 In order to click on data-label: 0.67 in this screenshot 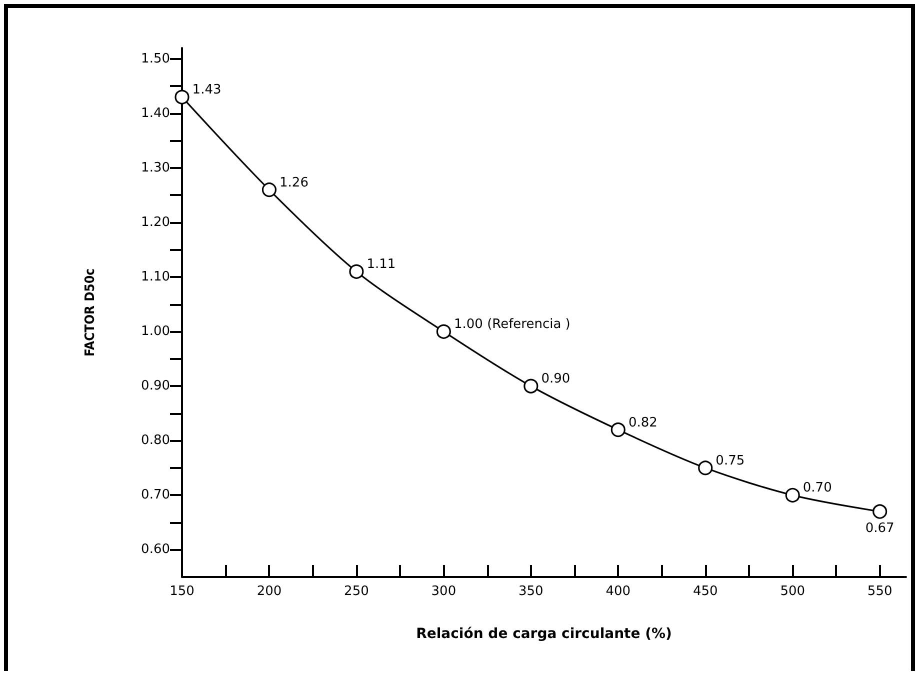, I will do `click(879, 528)`.